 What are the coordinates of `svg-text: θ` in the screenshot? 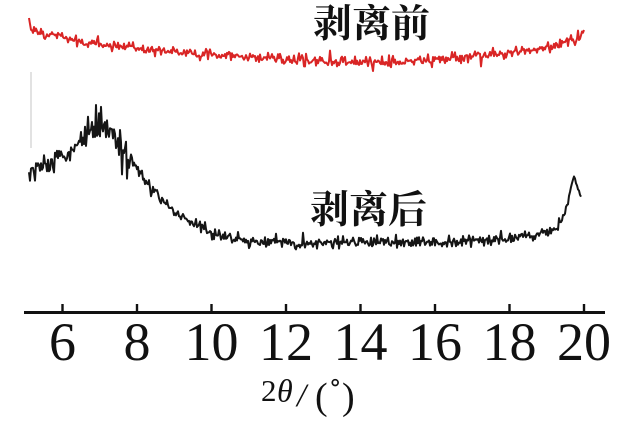 It's located at (285, 391).